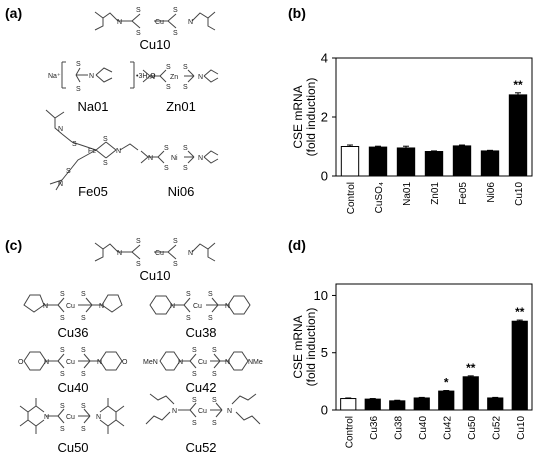  What do you see at coordinates (521, 428) in the screenshot?
I see `x-tick-label: Cu10` at bounding box center [521, 428].